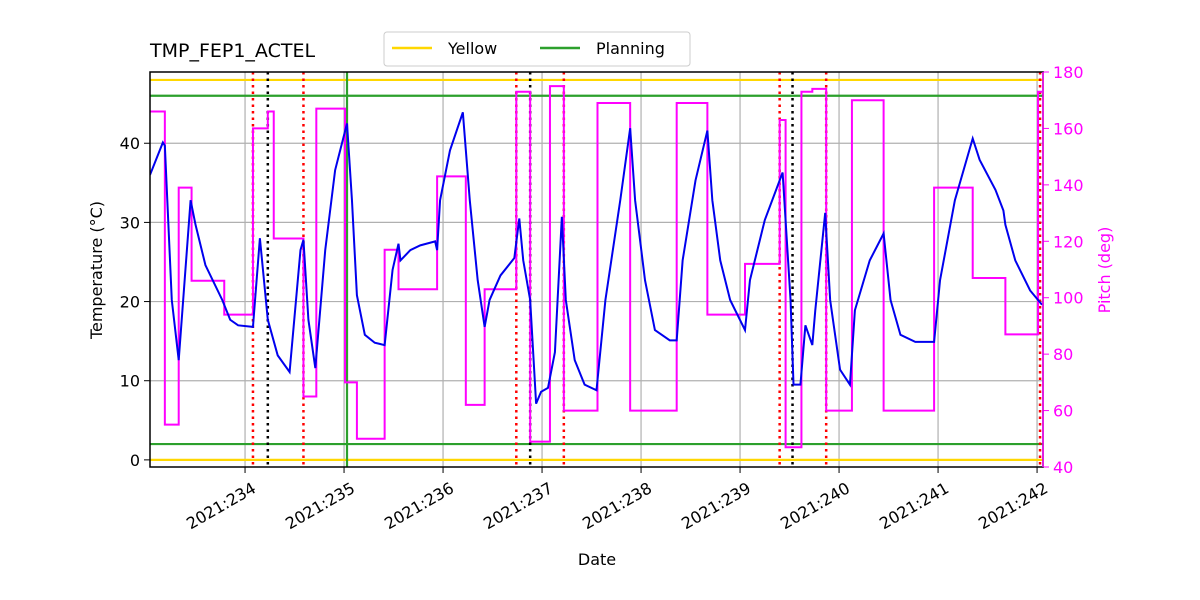 The width and height of the screenshot is (1200, 600). What do you see at coordinates (1068, 128) in the screenshot?
I see `y2-tick-label: 160` at bounding box center [1068, 128].